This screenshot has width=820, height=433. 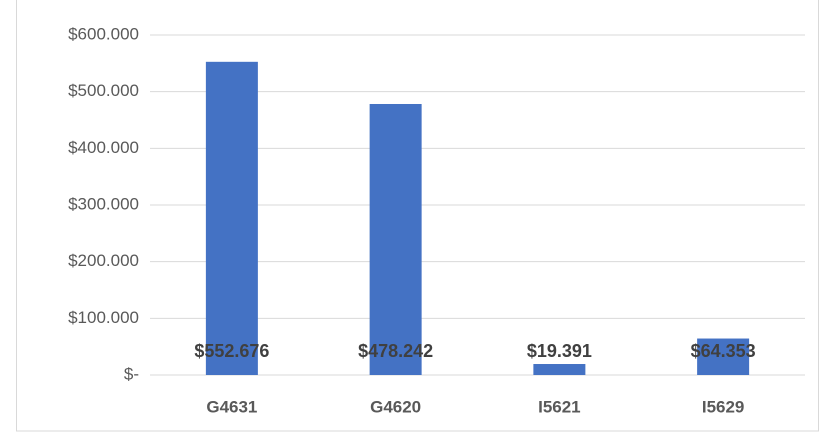 I want to click on y-tick-label: $400.000, so click(x=103, y=147).